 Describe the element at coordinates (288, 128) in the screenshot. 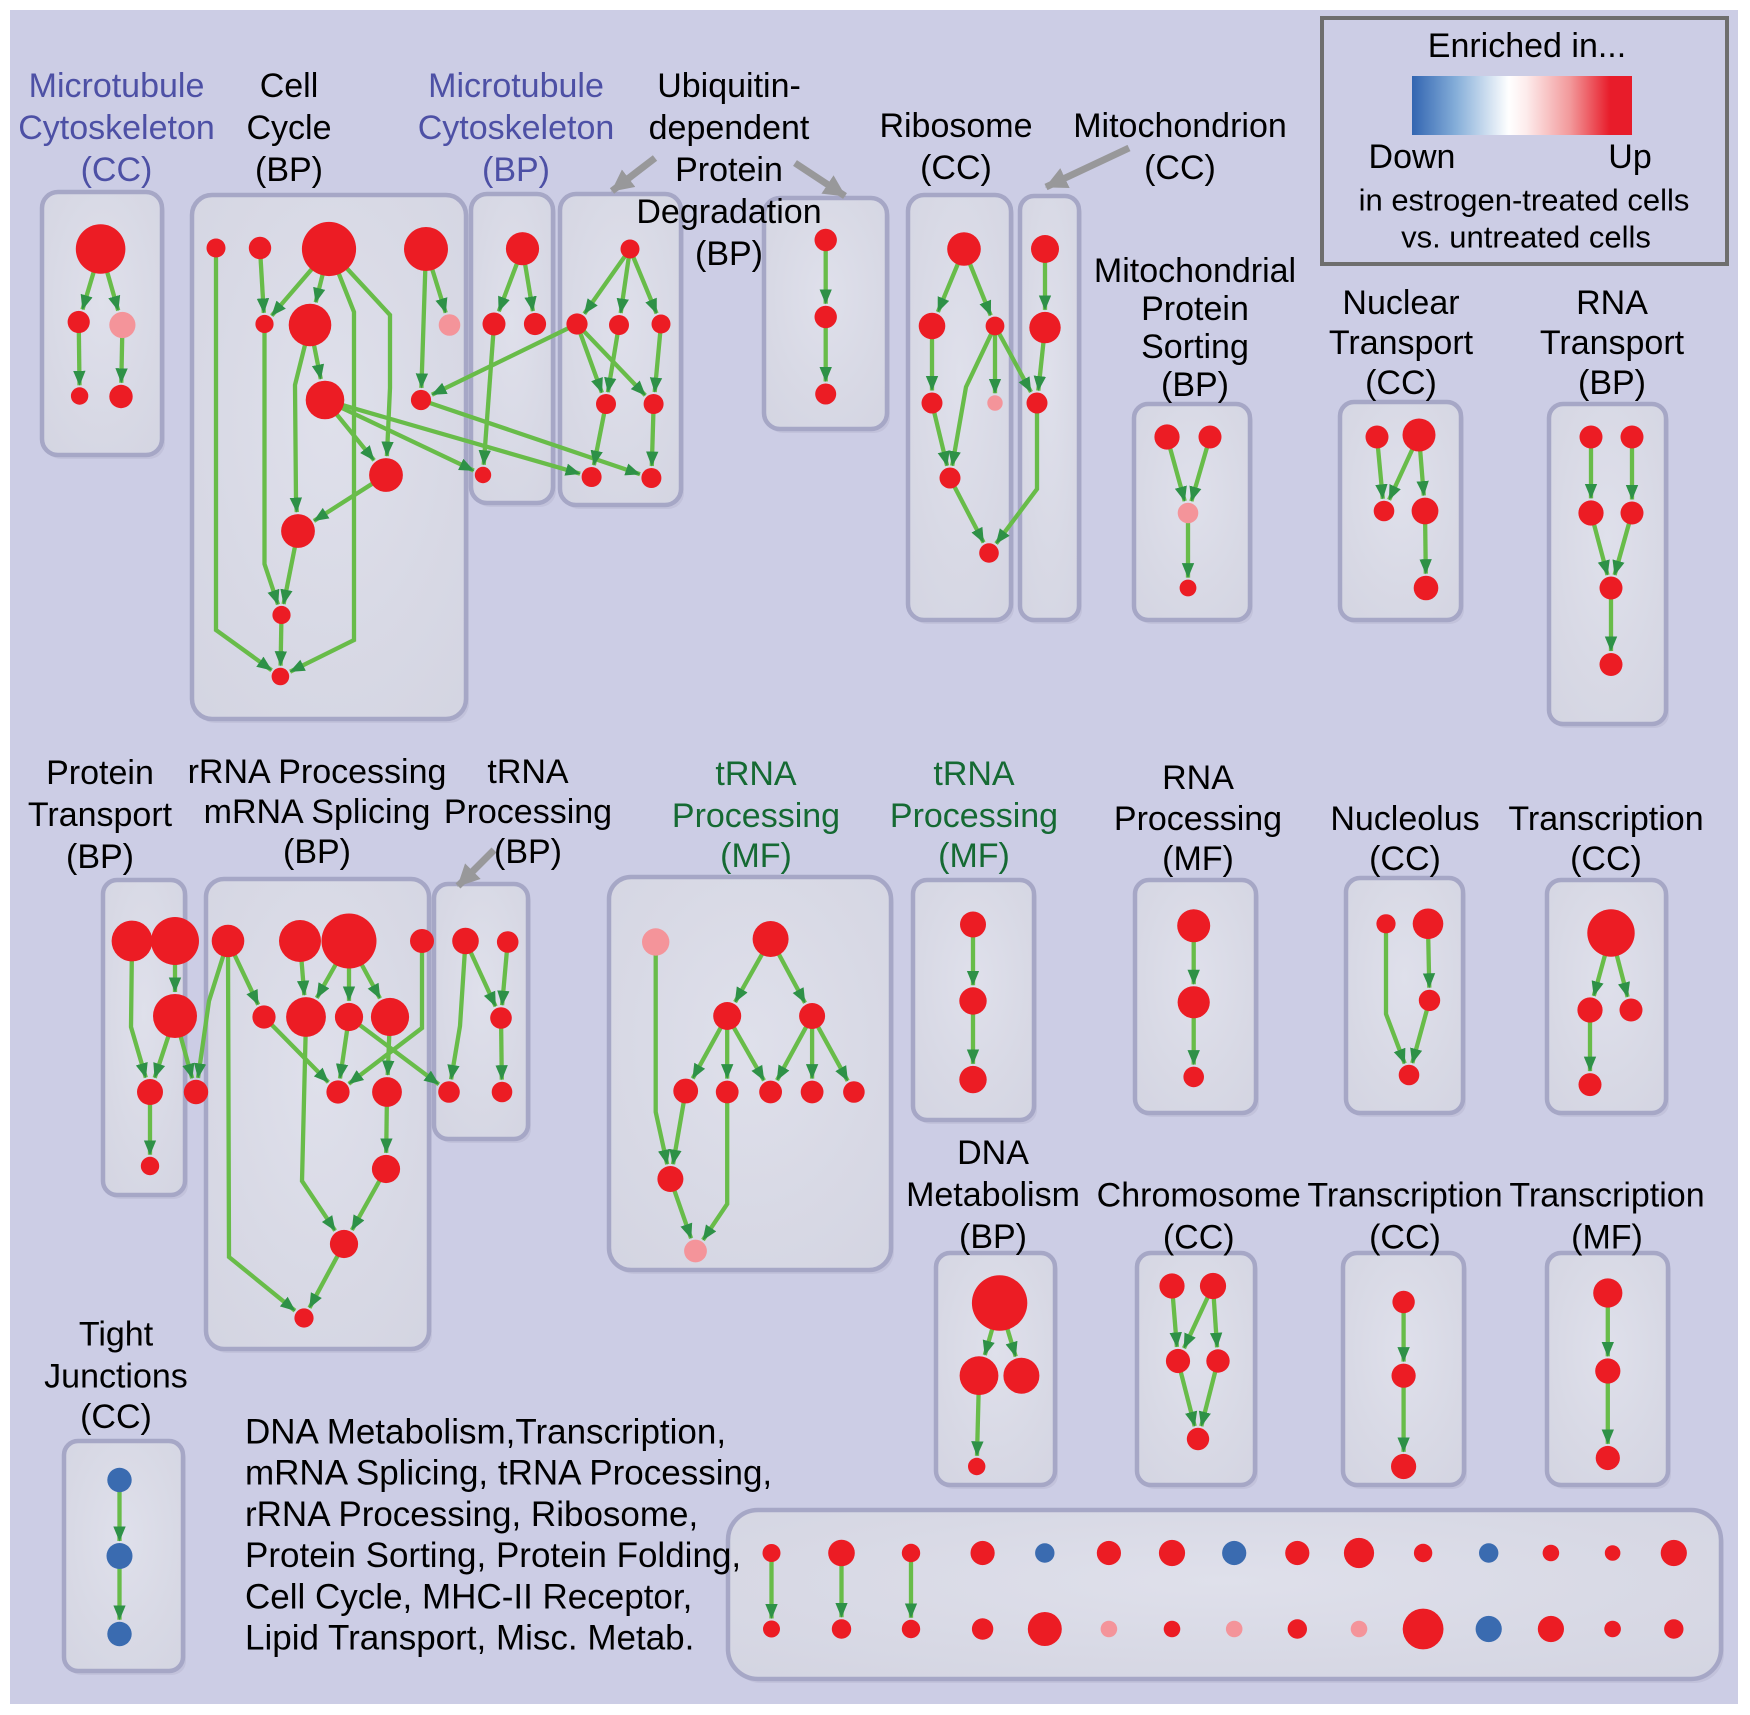

I see `svg-text: Cycle` at that location.